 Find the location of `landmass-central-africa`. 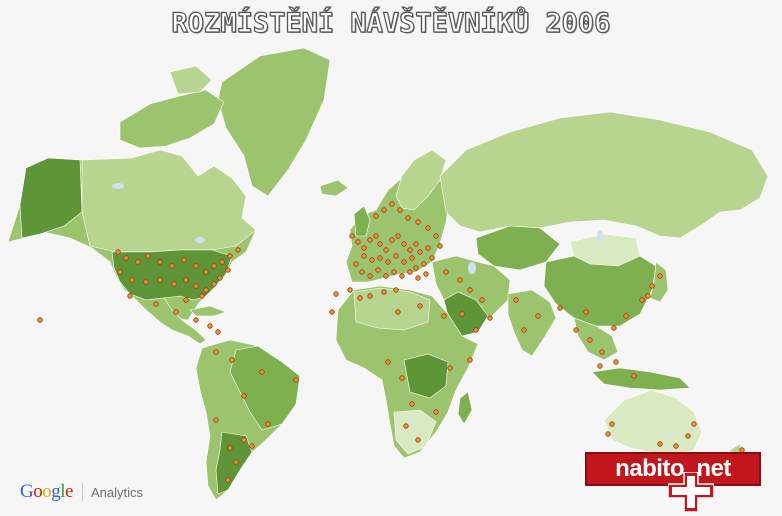

landmass-central-africa is located at coordinates (426, 376).